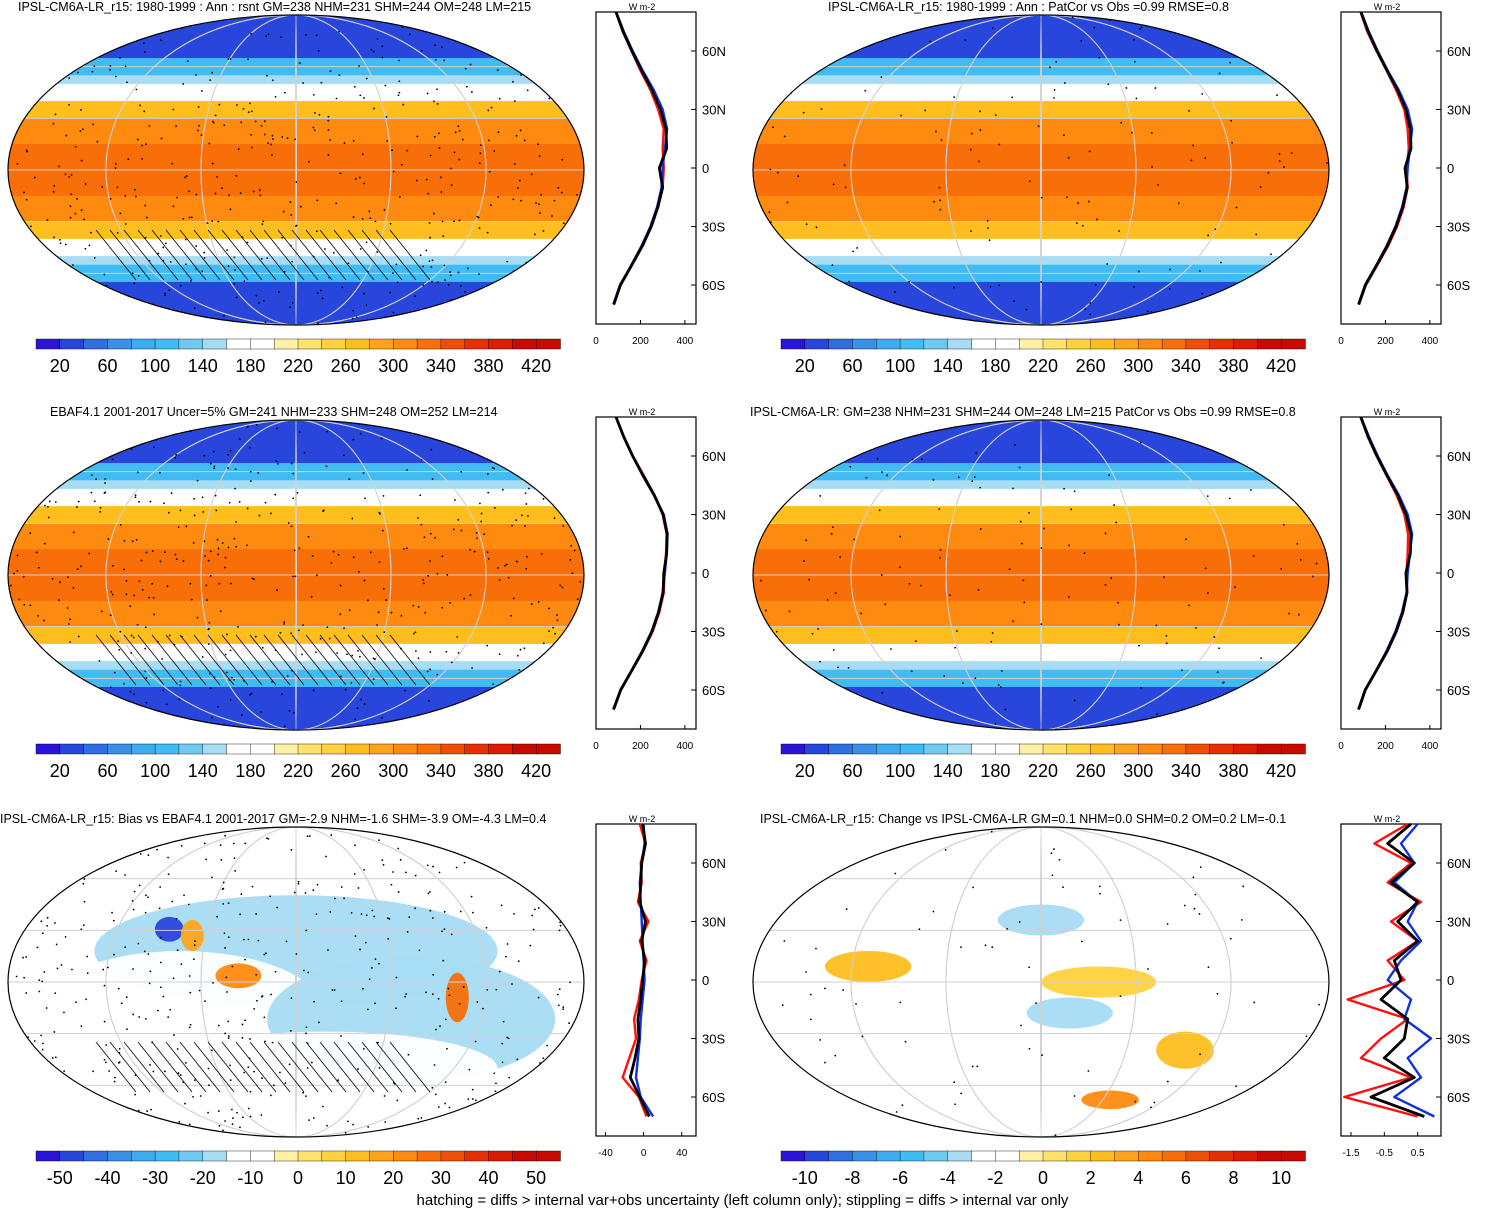 Image resolution: width=1485 pixels, height=1215 pixels. Describe the element at coordinates (1185, 1050) in the screenshot. I see `anomaly-patch` at that location.